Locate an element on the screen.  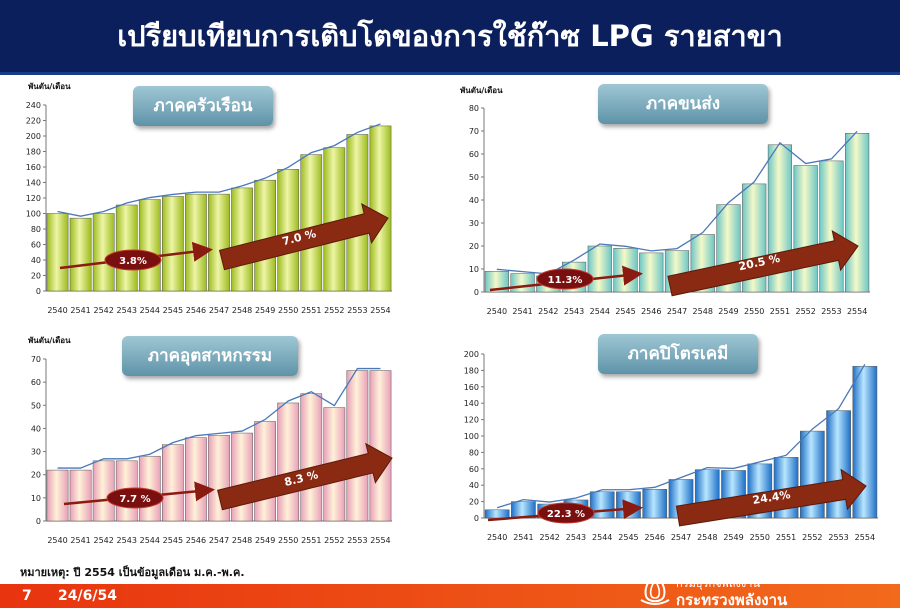
footer-bar is located at coordinates (450, 596).